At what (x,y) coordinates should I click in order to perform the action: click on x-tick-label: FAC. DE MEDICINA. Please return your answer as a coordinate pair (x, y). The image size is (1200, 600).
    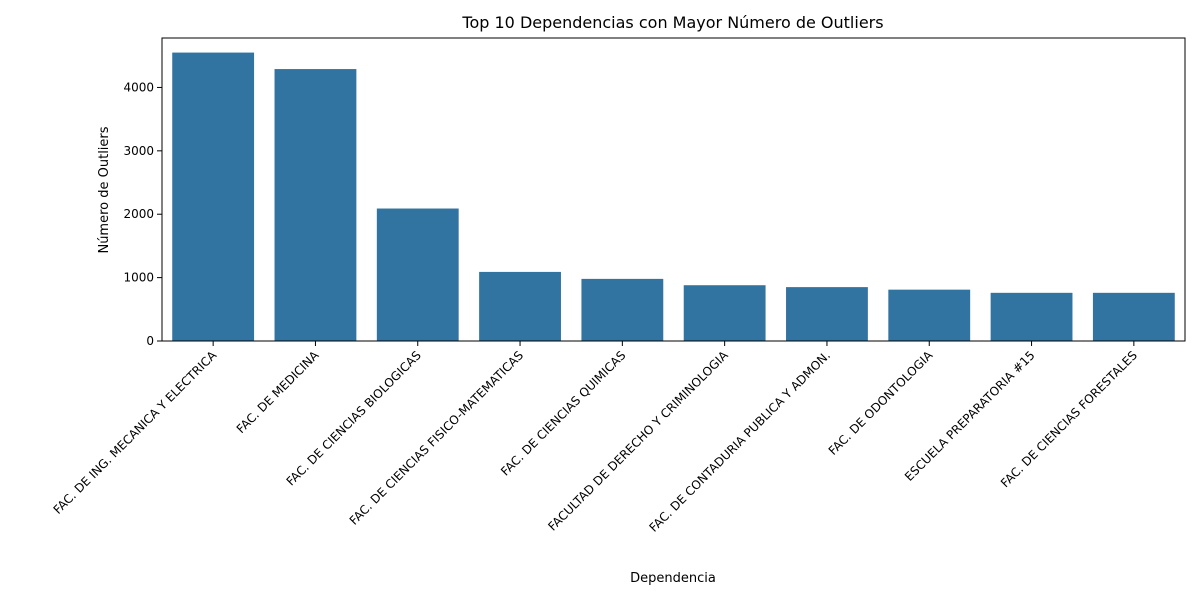
    Looking at the image, I should click on (278, 392).